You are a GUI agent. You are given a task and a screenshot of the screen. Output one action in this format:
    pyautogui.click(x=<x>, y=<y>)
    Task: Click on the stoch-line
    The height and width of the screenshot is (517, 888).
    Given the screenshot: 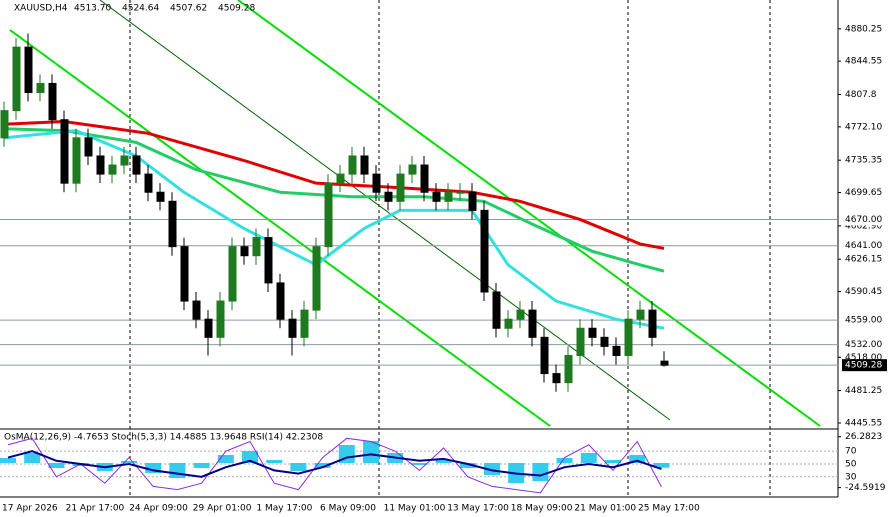 What is the action you would take?
    pyautogui.click(x=334, y=465)
    